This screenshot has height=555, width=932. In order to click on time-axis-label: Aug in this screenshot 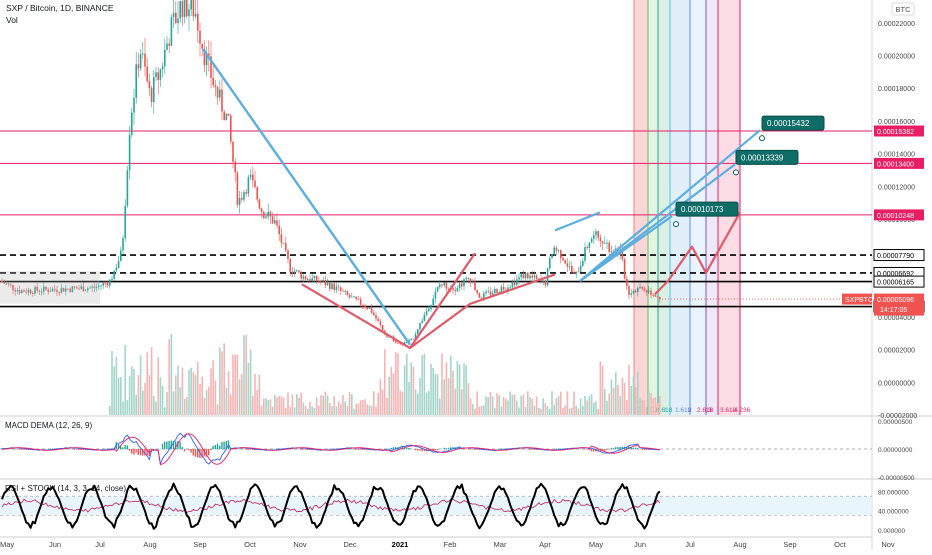, I will do `click(149, 544)`.